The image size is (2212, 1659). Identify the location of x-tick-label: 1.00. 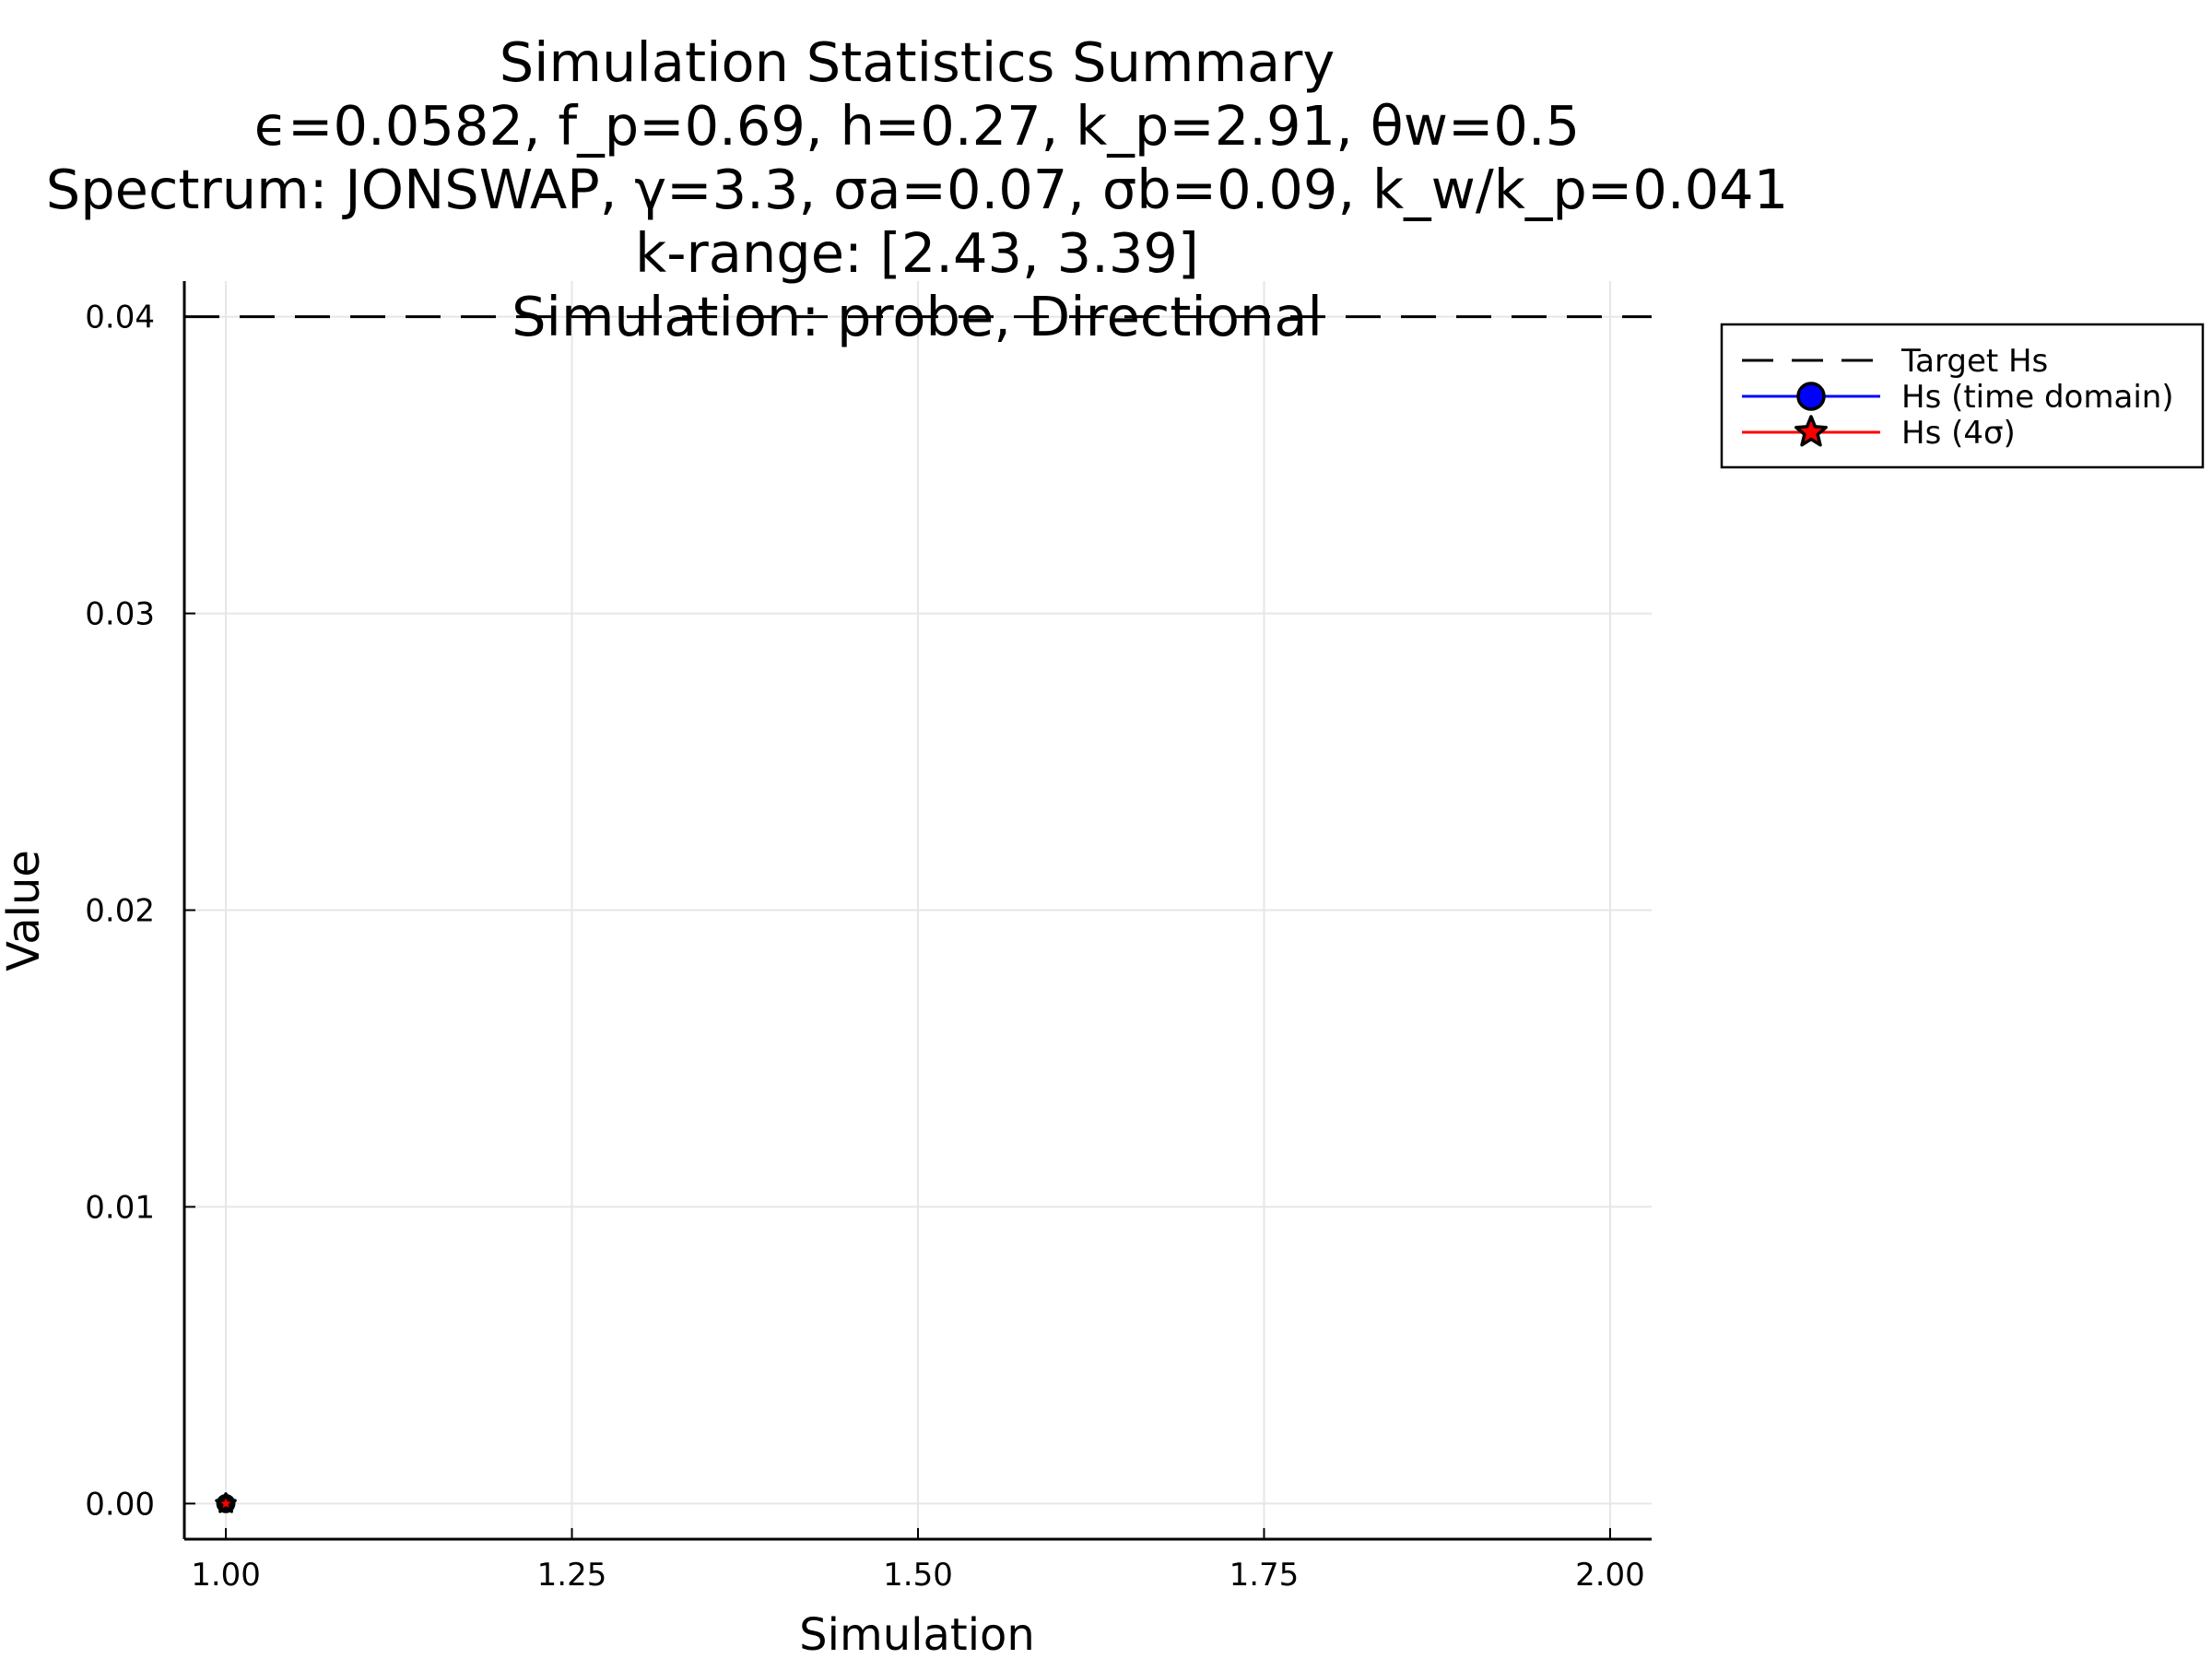
(226, 1575).